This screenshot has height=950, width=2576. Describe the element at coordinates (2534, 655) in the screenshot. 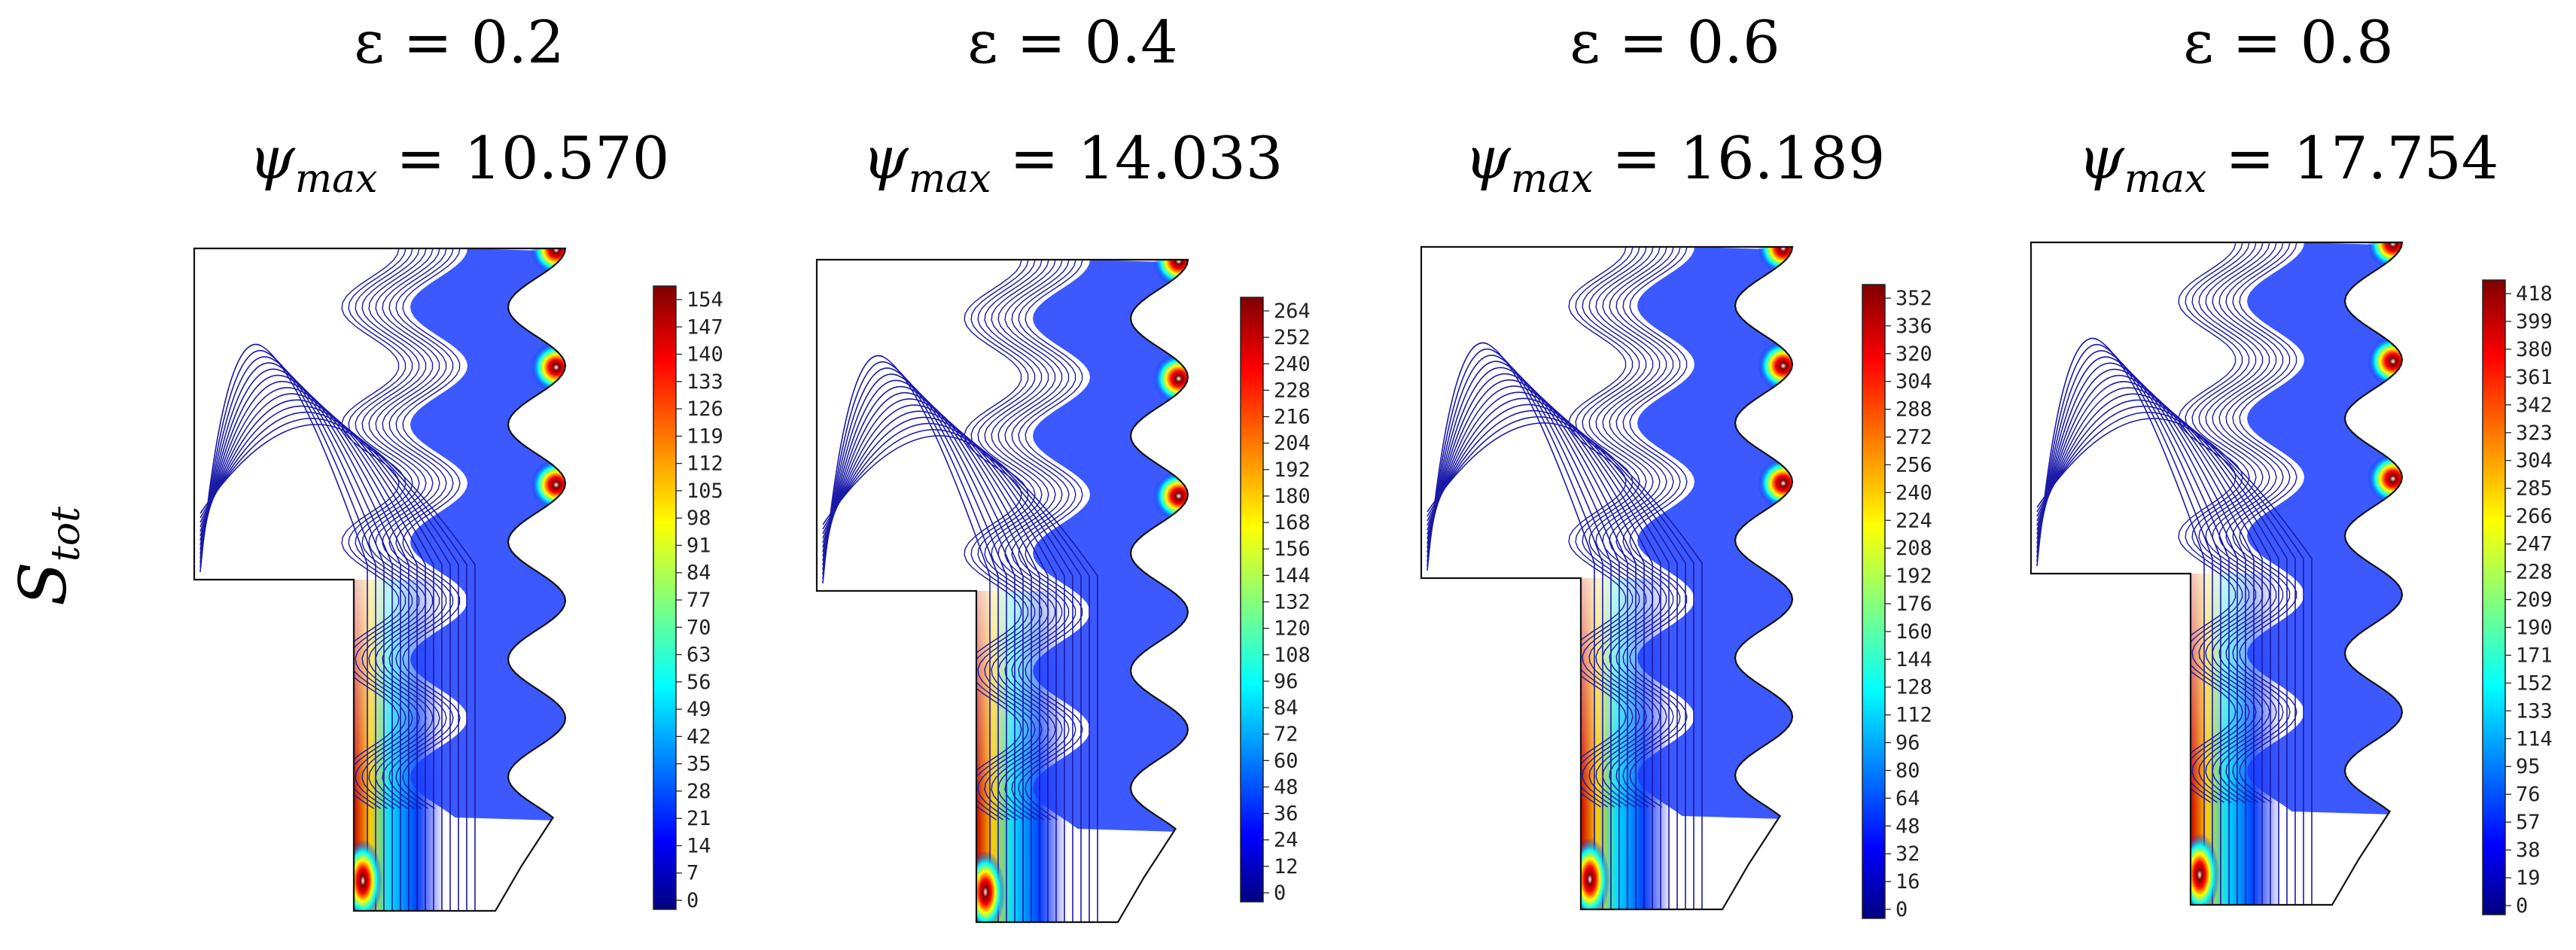

I see `colorbar-tick-label: 171` at that location.